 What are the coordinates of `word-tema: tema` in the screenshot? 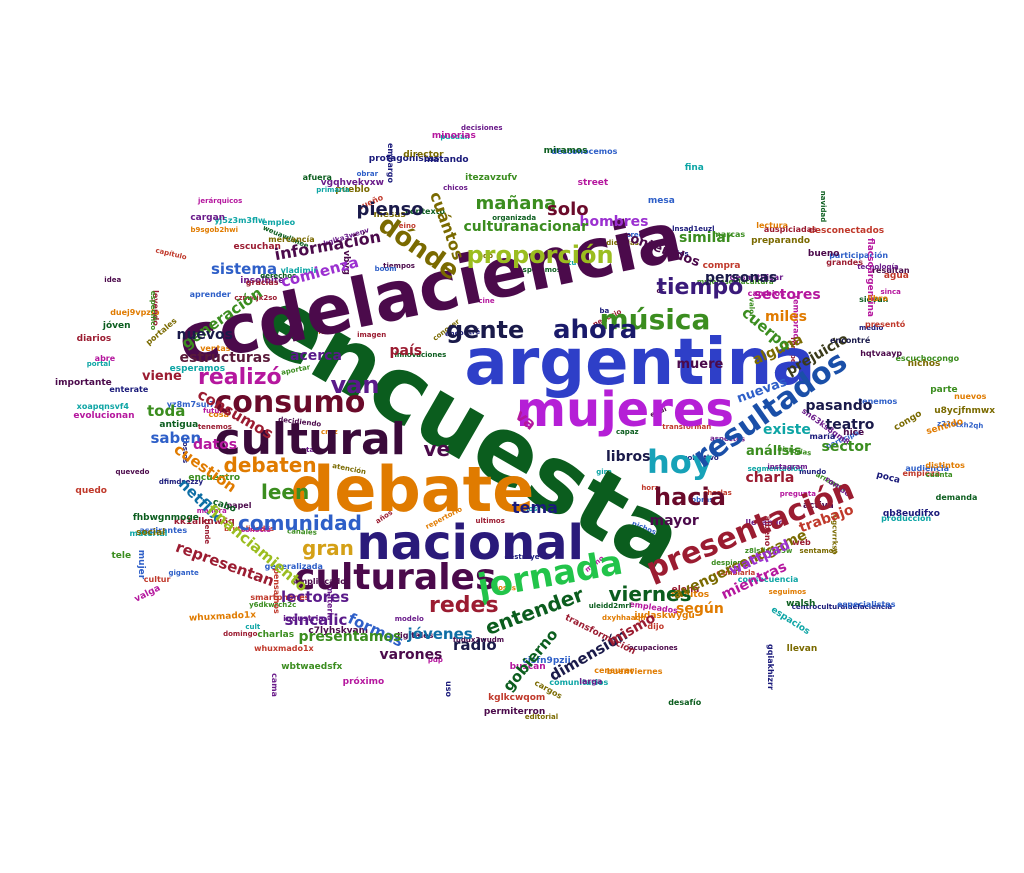 It's located at (535, 507).